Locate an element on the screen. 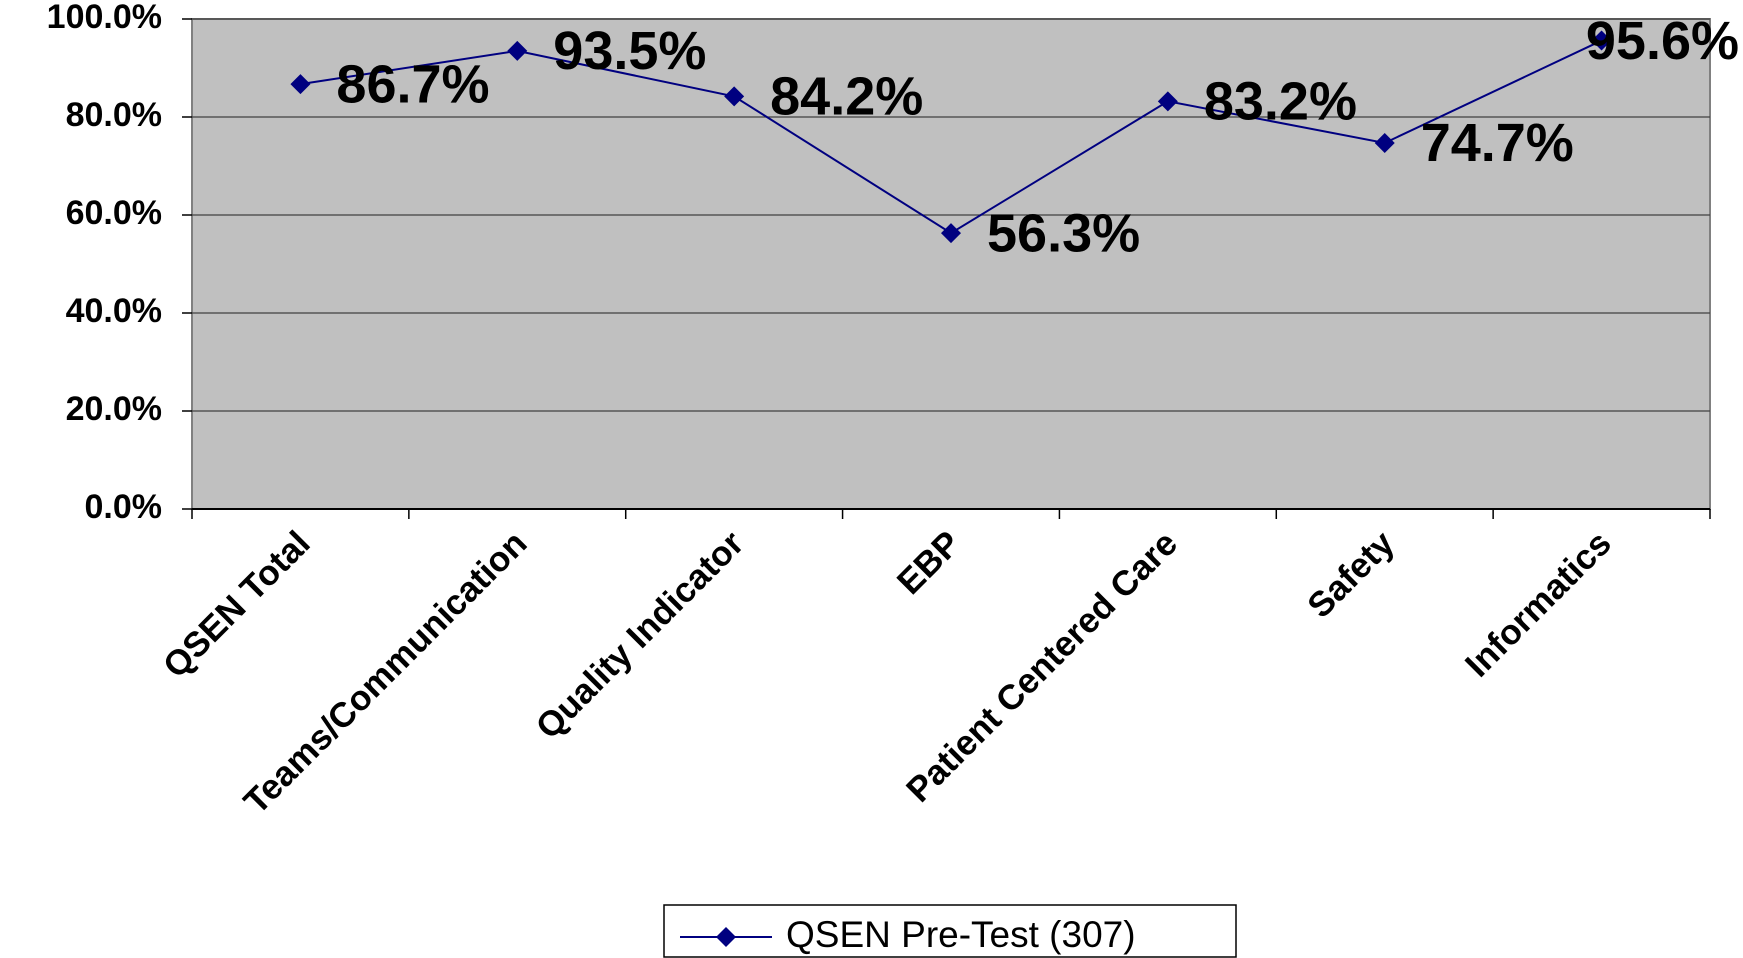 The height and width of the screenshot is (958, 1743). y-tick-label: 0.0% is located at coordinates (124, 507).